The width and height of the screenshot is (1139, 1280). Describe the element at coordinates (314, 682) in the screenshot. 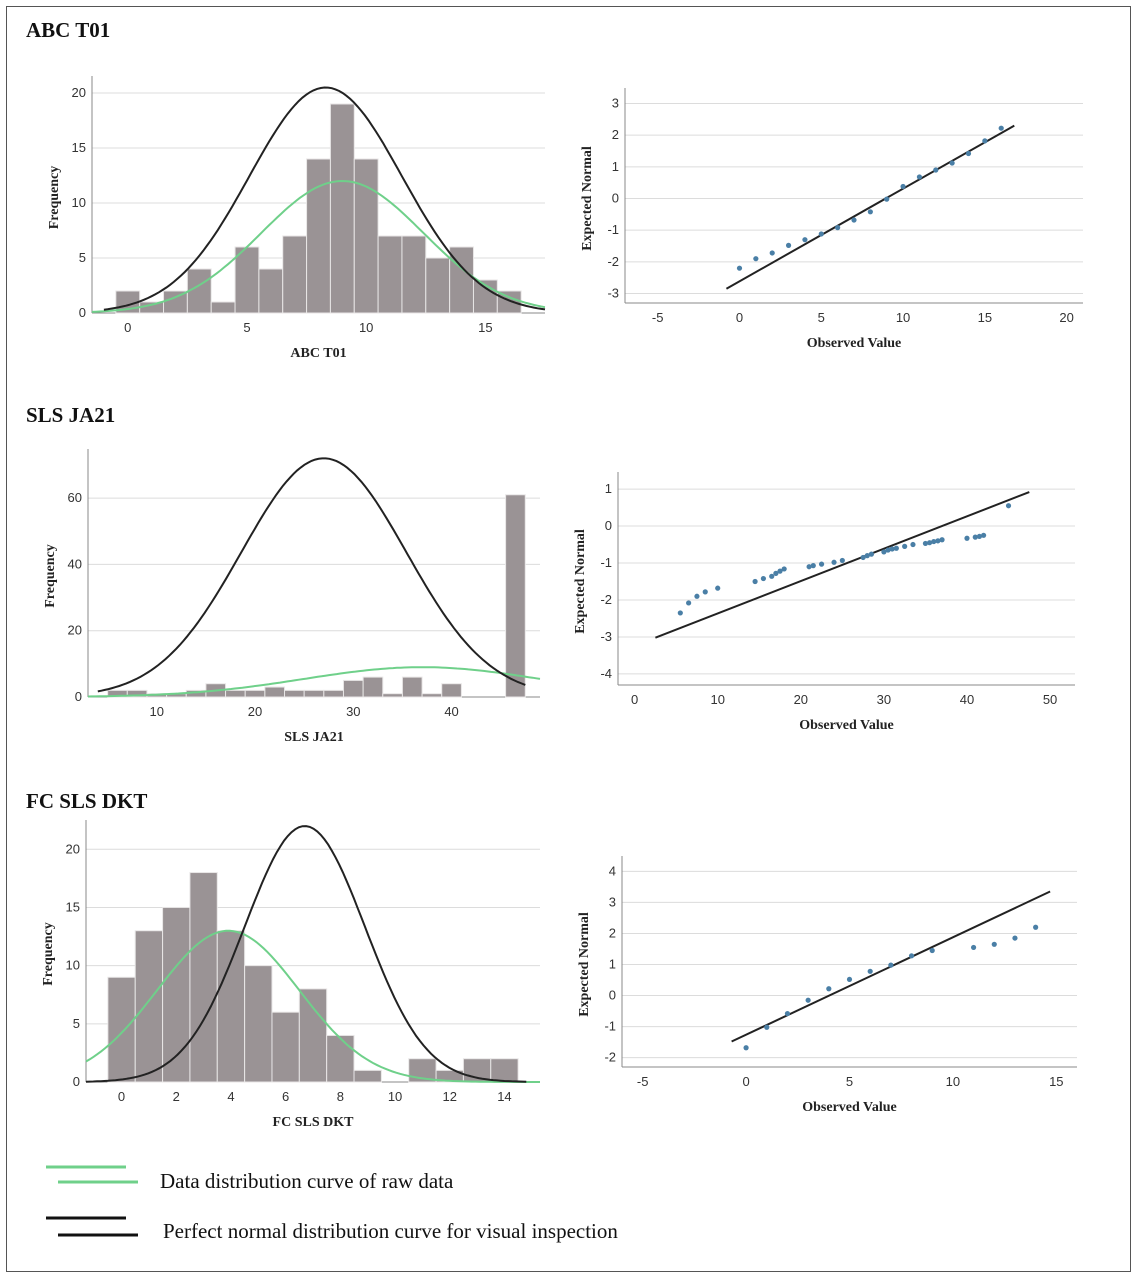

I see `hist-sls-raw-distribution-curve` at that location.